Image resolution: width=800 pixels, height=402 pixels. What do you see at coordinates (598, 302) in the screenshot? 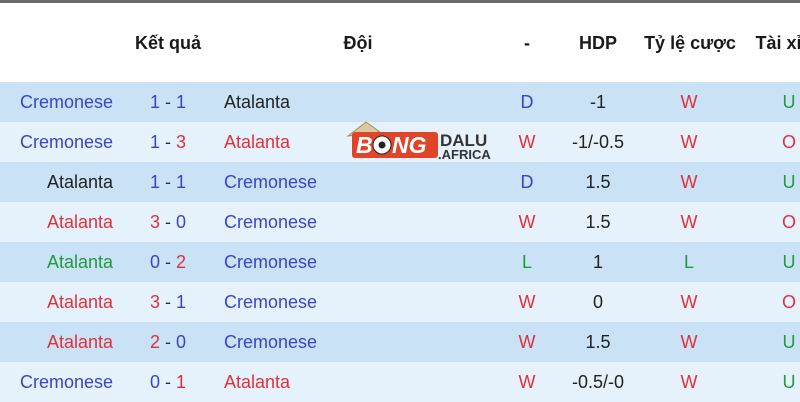
I see `handicap: 0` at bounding box center [598, 302].